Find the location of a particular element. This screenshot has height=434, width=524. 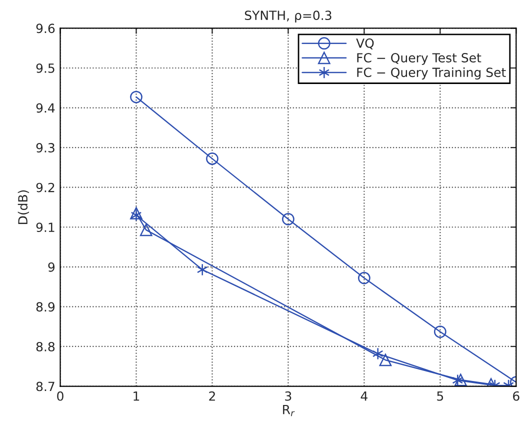

legend-label: VQ is located at coordinates (365, 44).